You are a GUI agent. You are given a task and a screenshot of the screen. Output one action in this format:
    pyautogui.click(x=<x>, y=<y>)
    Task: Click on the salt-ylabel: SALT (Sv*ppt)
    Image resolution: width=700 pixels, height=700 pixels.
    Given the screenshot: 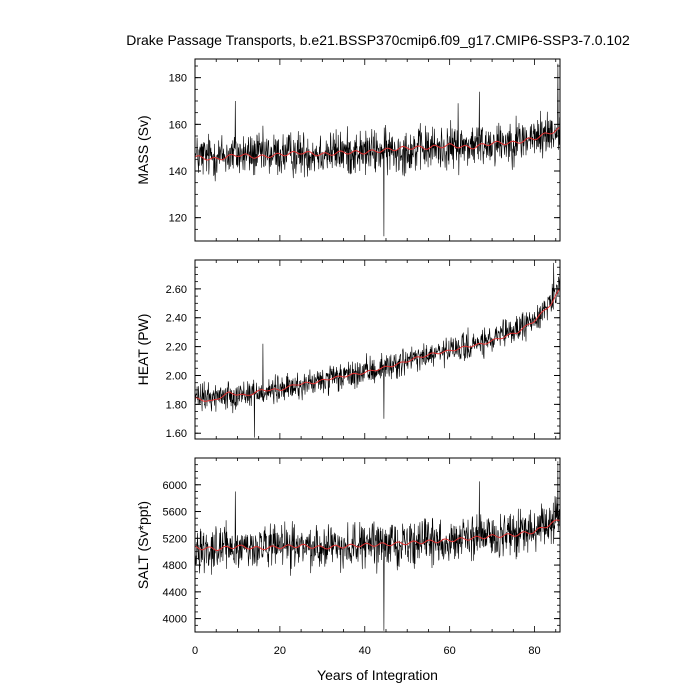 What is the action you would take?
    pyautogui.click(x=143, y=545)
    